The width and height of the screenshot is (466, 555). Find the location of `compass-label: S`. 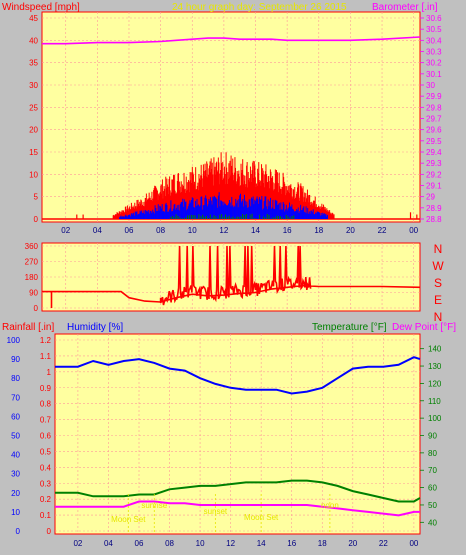

compass-label: S is located at coordinates (438, 283).